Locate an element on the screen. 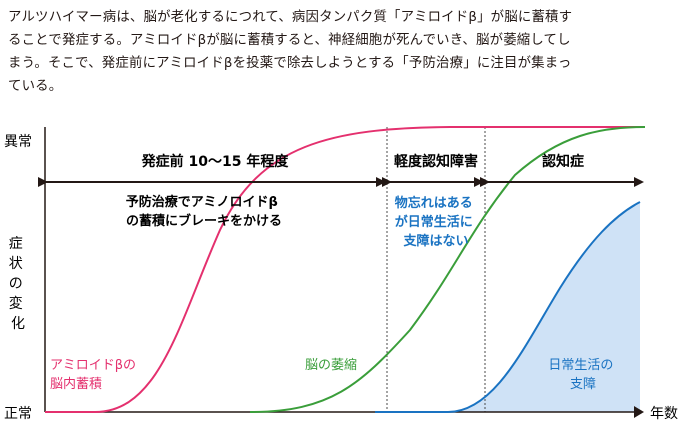 Image resolution: width=690 pixels, height=442 pixels. y-axis-title-char: 化 is located at coordinates (18, 324).